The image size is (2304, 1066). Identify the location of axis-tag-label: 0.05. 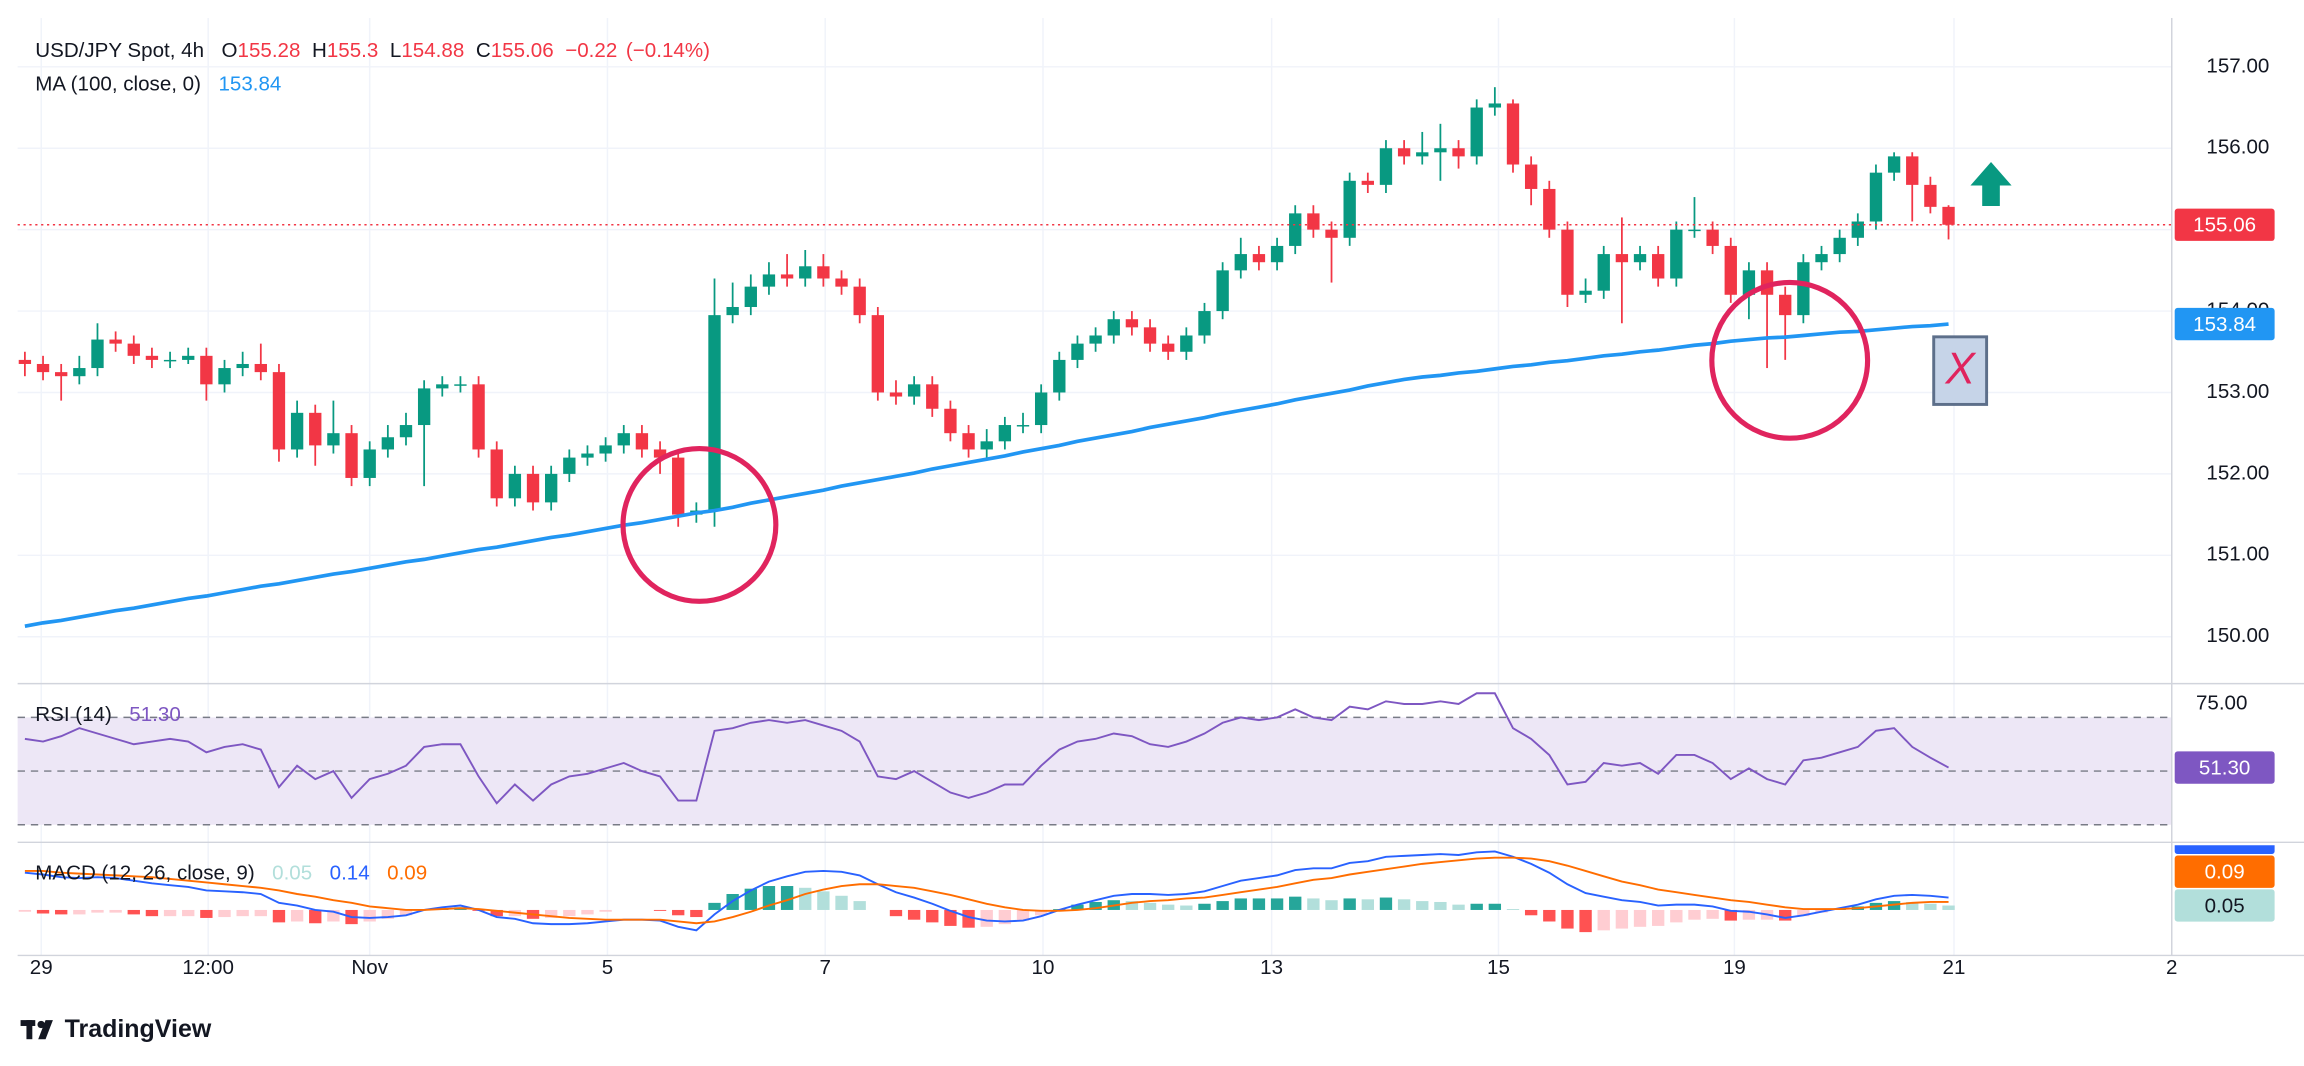
(2225, 905).